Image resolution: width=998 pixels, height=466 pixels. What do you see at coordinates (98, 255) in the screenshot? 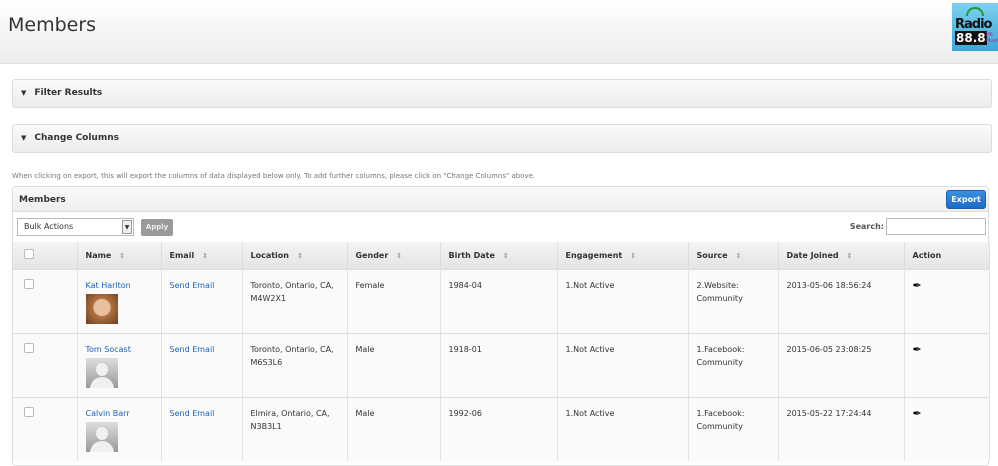
I see `column-label: Name` at bounding box center [98, 255].